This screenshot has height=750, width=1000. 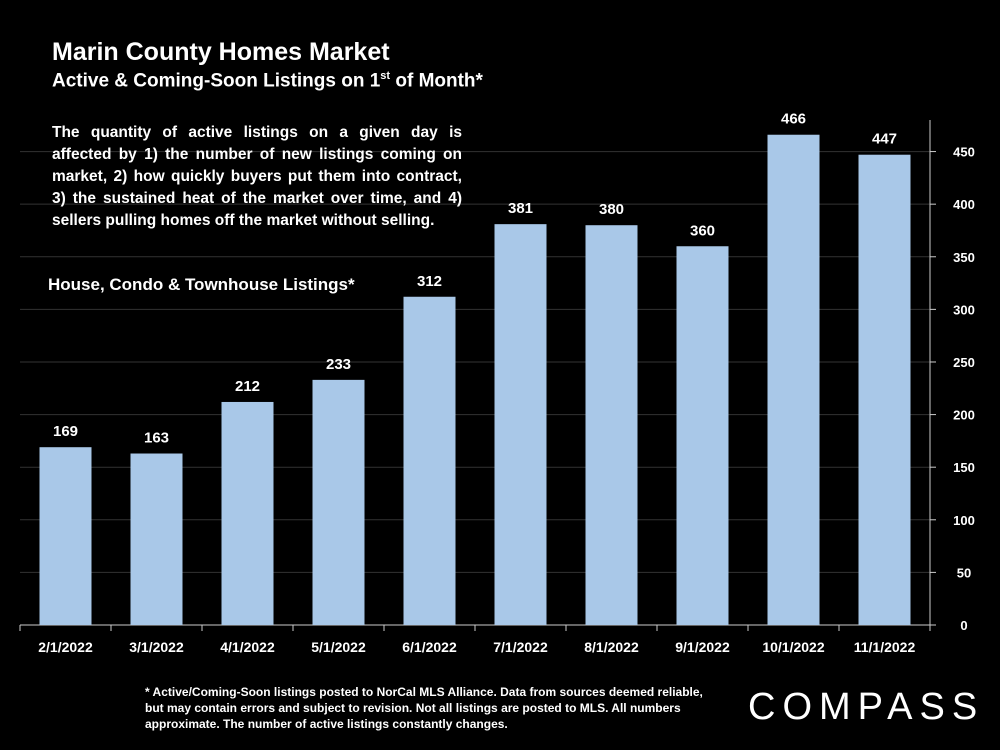 What do you see at coordinates (964, 257) in the screenshot?
I see `y-tick-label: 350` at bounding box center [964, 257].